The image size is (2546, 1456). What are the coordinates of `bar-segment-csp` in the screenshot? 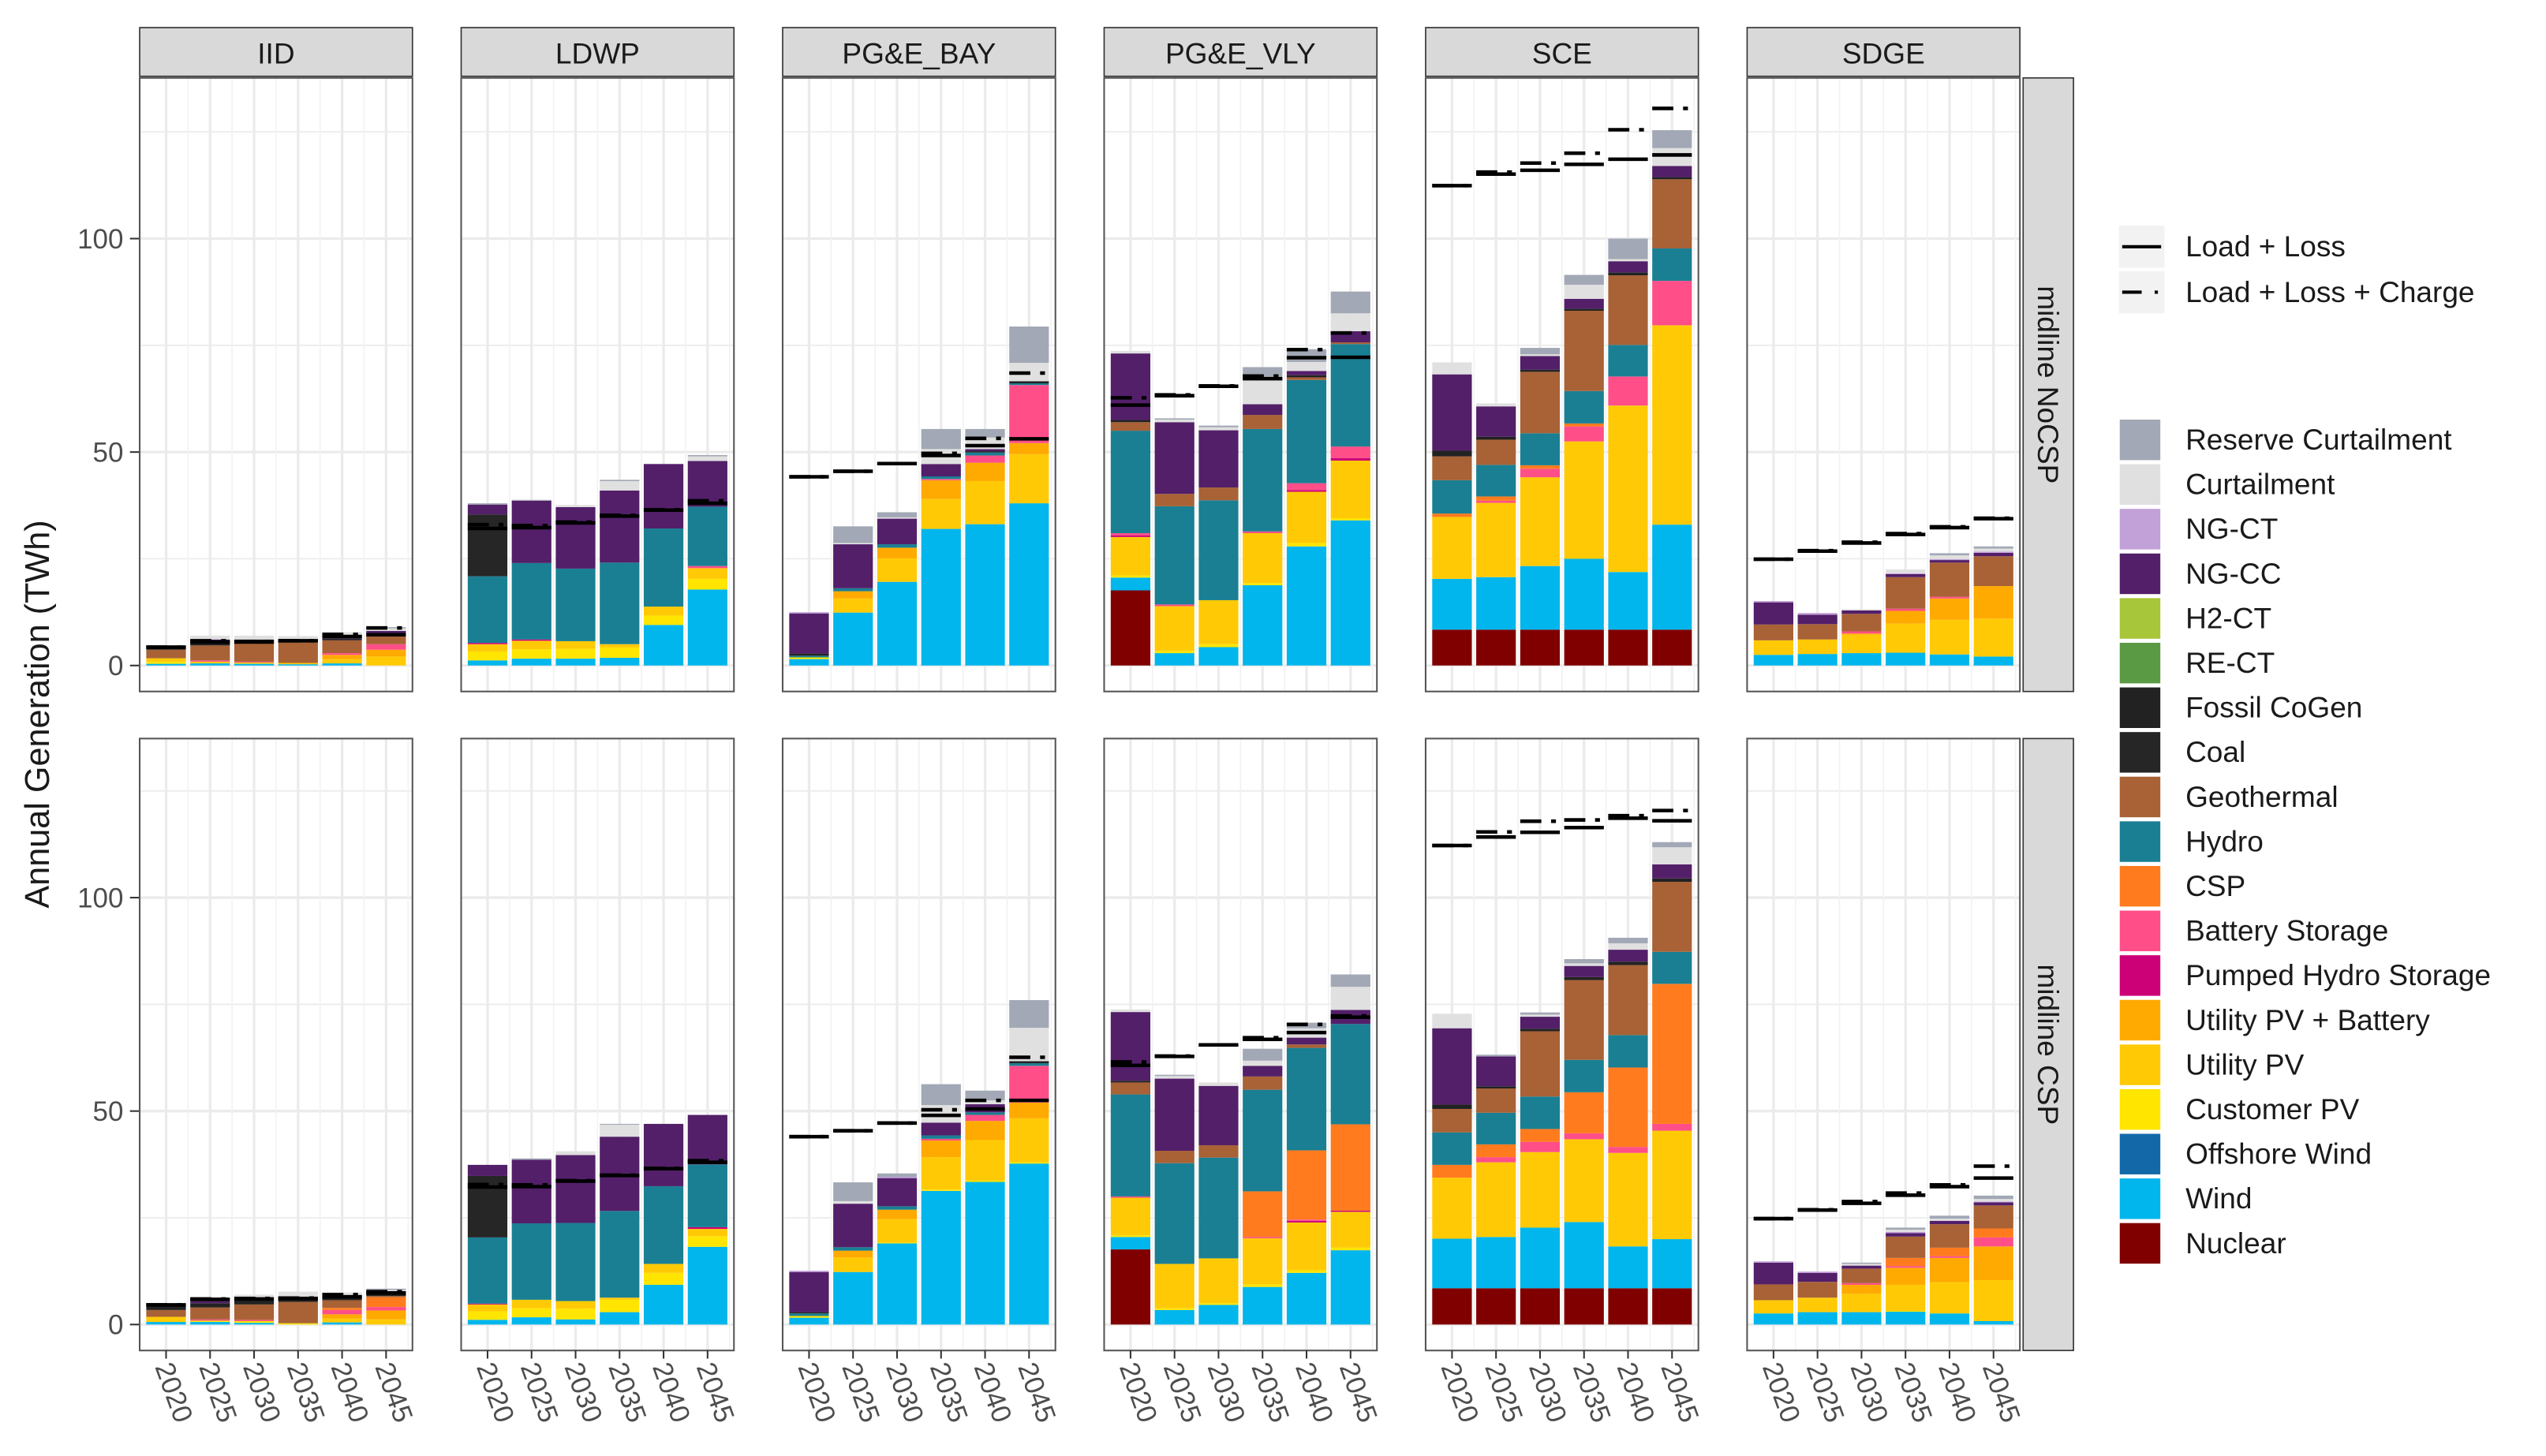 It's located at (342, 1309).